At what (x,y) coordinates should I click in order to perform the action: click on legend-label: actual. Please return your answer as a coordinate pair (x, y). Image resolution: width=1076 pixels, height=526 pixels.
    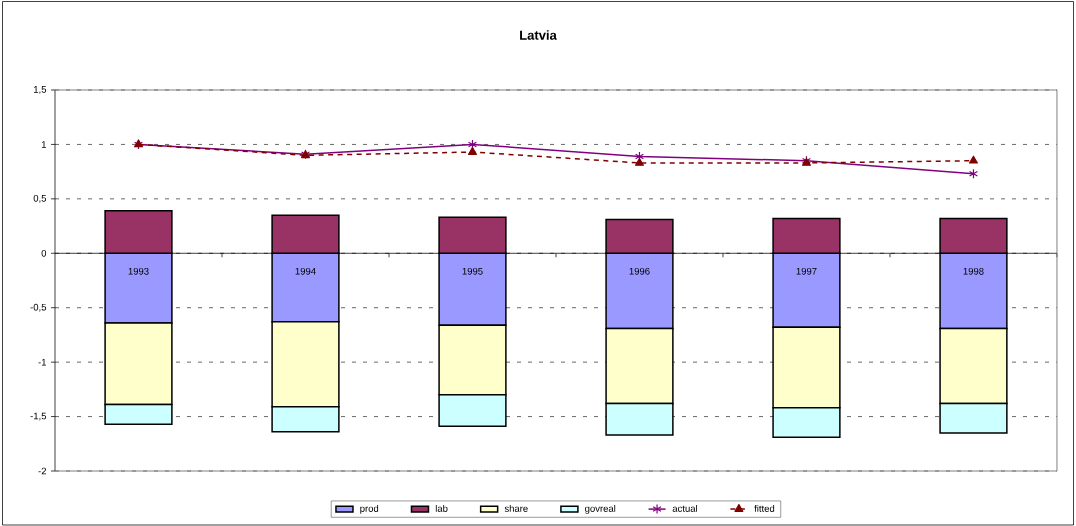
    Looking at the image, I should click on (685, 508).